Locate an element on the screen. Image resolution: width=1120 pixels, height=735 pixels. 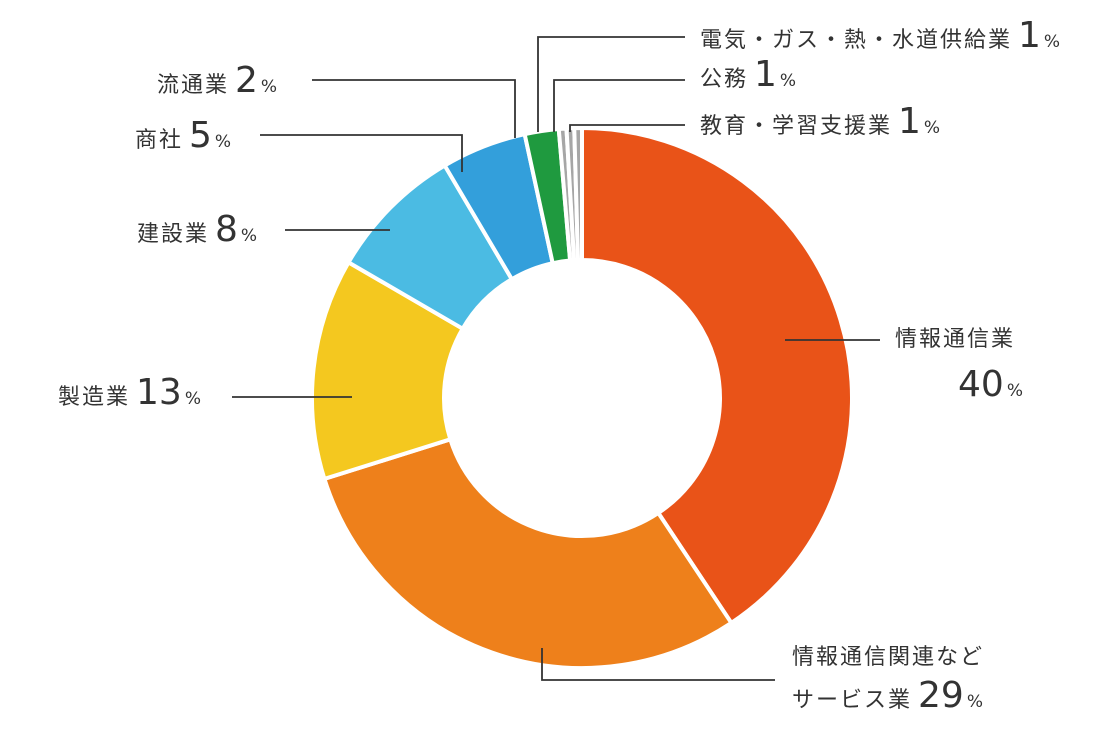
slice-value-0: 40% is located at coordinates (990, 384).